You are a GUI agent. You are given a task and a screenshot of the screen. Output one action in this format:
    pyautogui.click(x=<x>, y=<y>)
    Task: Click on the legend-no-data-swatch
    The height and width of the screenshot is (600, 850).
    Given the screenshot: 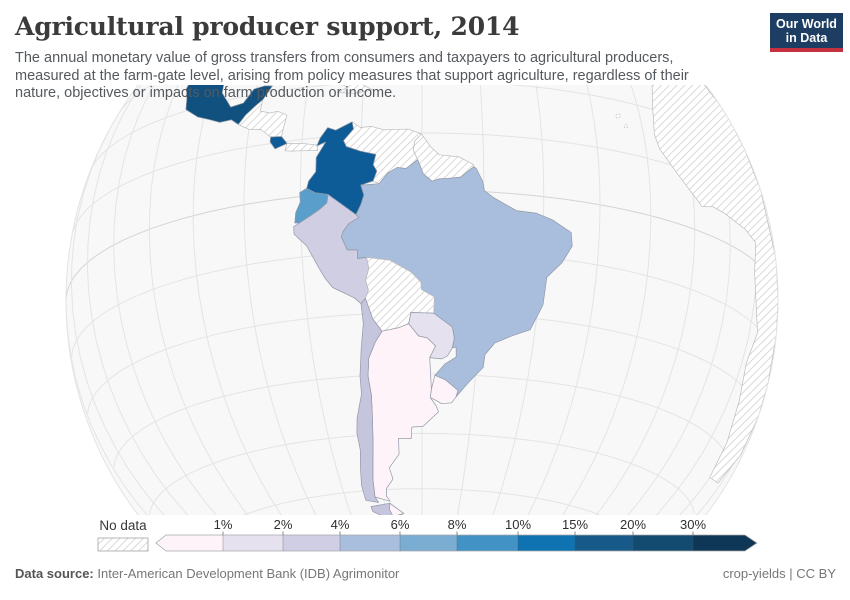 What is the action you would take?
    pyautogui.click(x=123, y=544)
    